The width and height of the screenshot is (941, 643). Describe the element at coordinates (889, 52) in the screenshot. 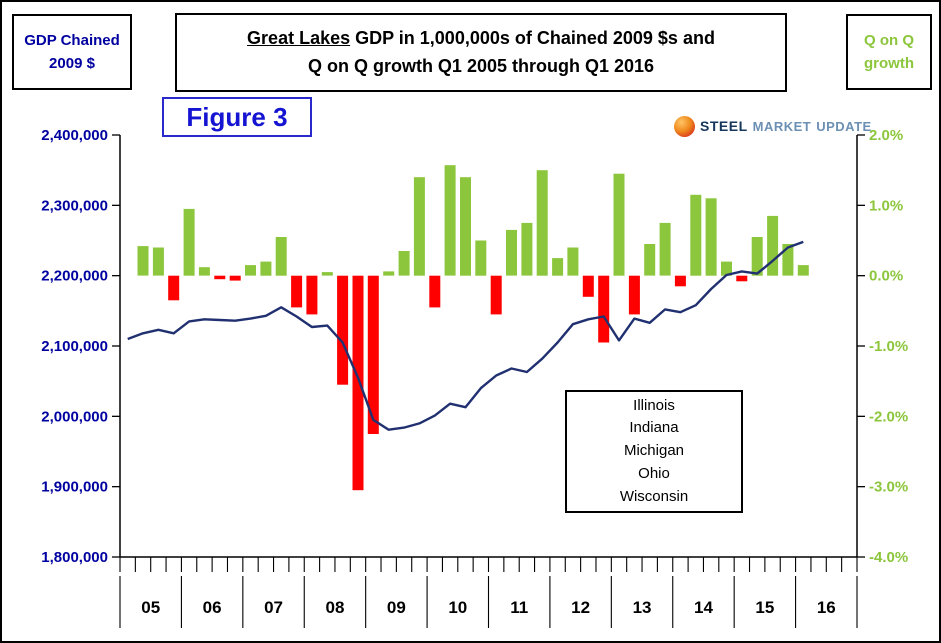

I see `right-axis-title-box: Q on Q growth` at that location.